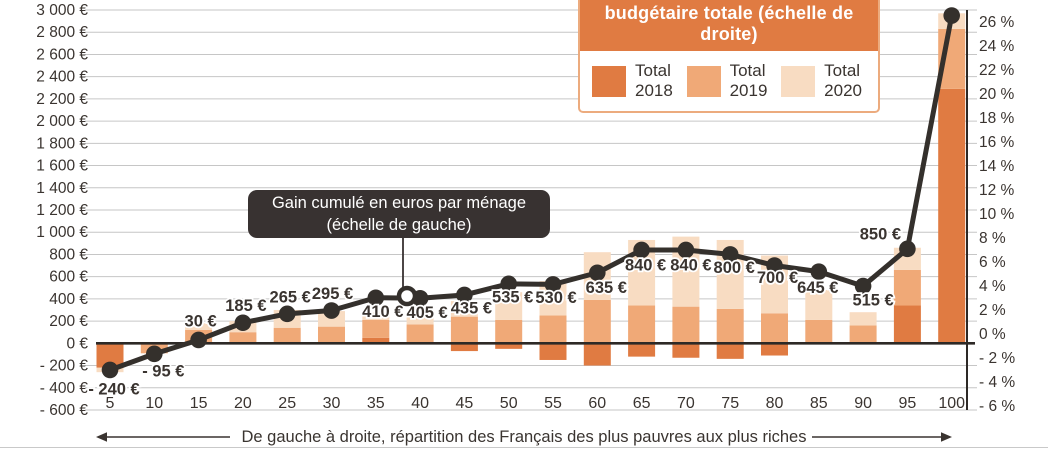  Describe the element at coordinates (555, 298) in the screenshot. I see `value-label-p55: 530 €` at that location.